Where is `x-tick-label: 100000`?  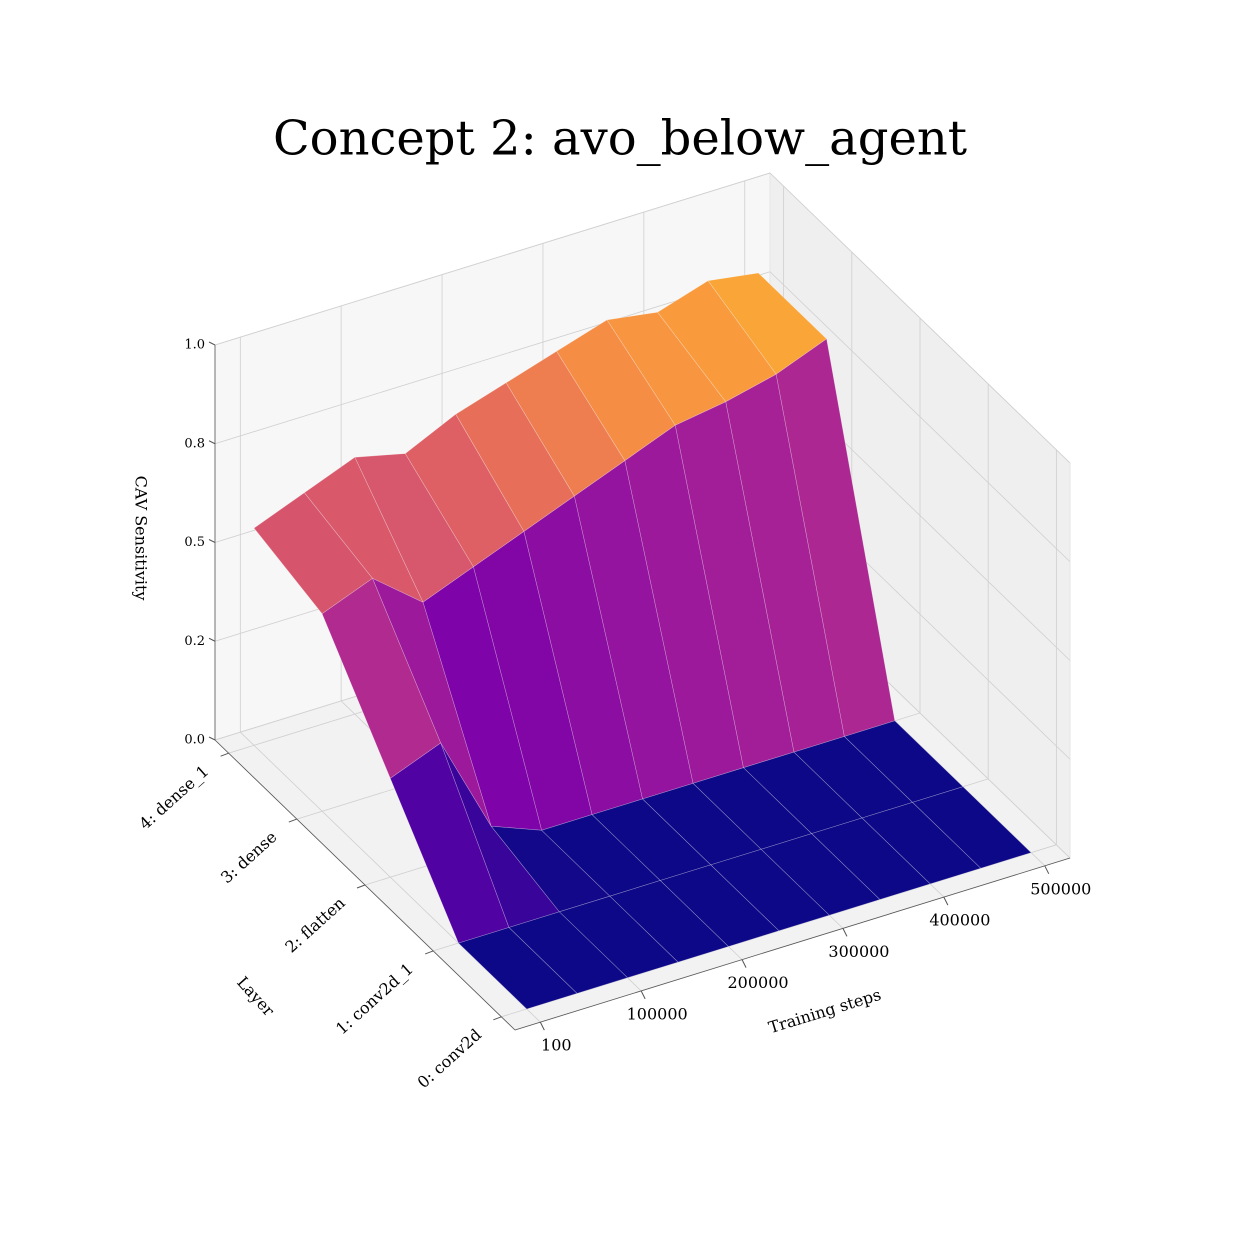
x-tick-label: 100000 is located at coordinates (657, 1013).